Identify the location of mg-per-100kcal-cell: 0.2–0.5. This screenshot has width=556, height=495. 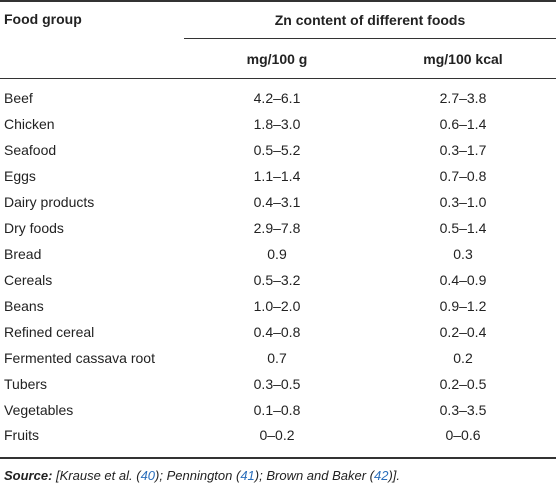
(463, 384).